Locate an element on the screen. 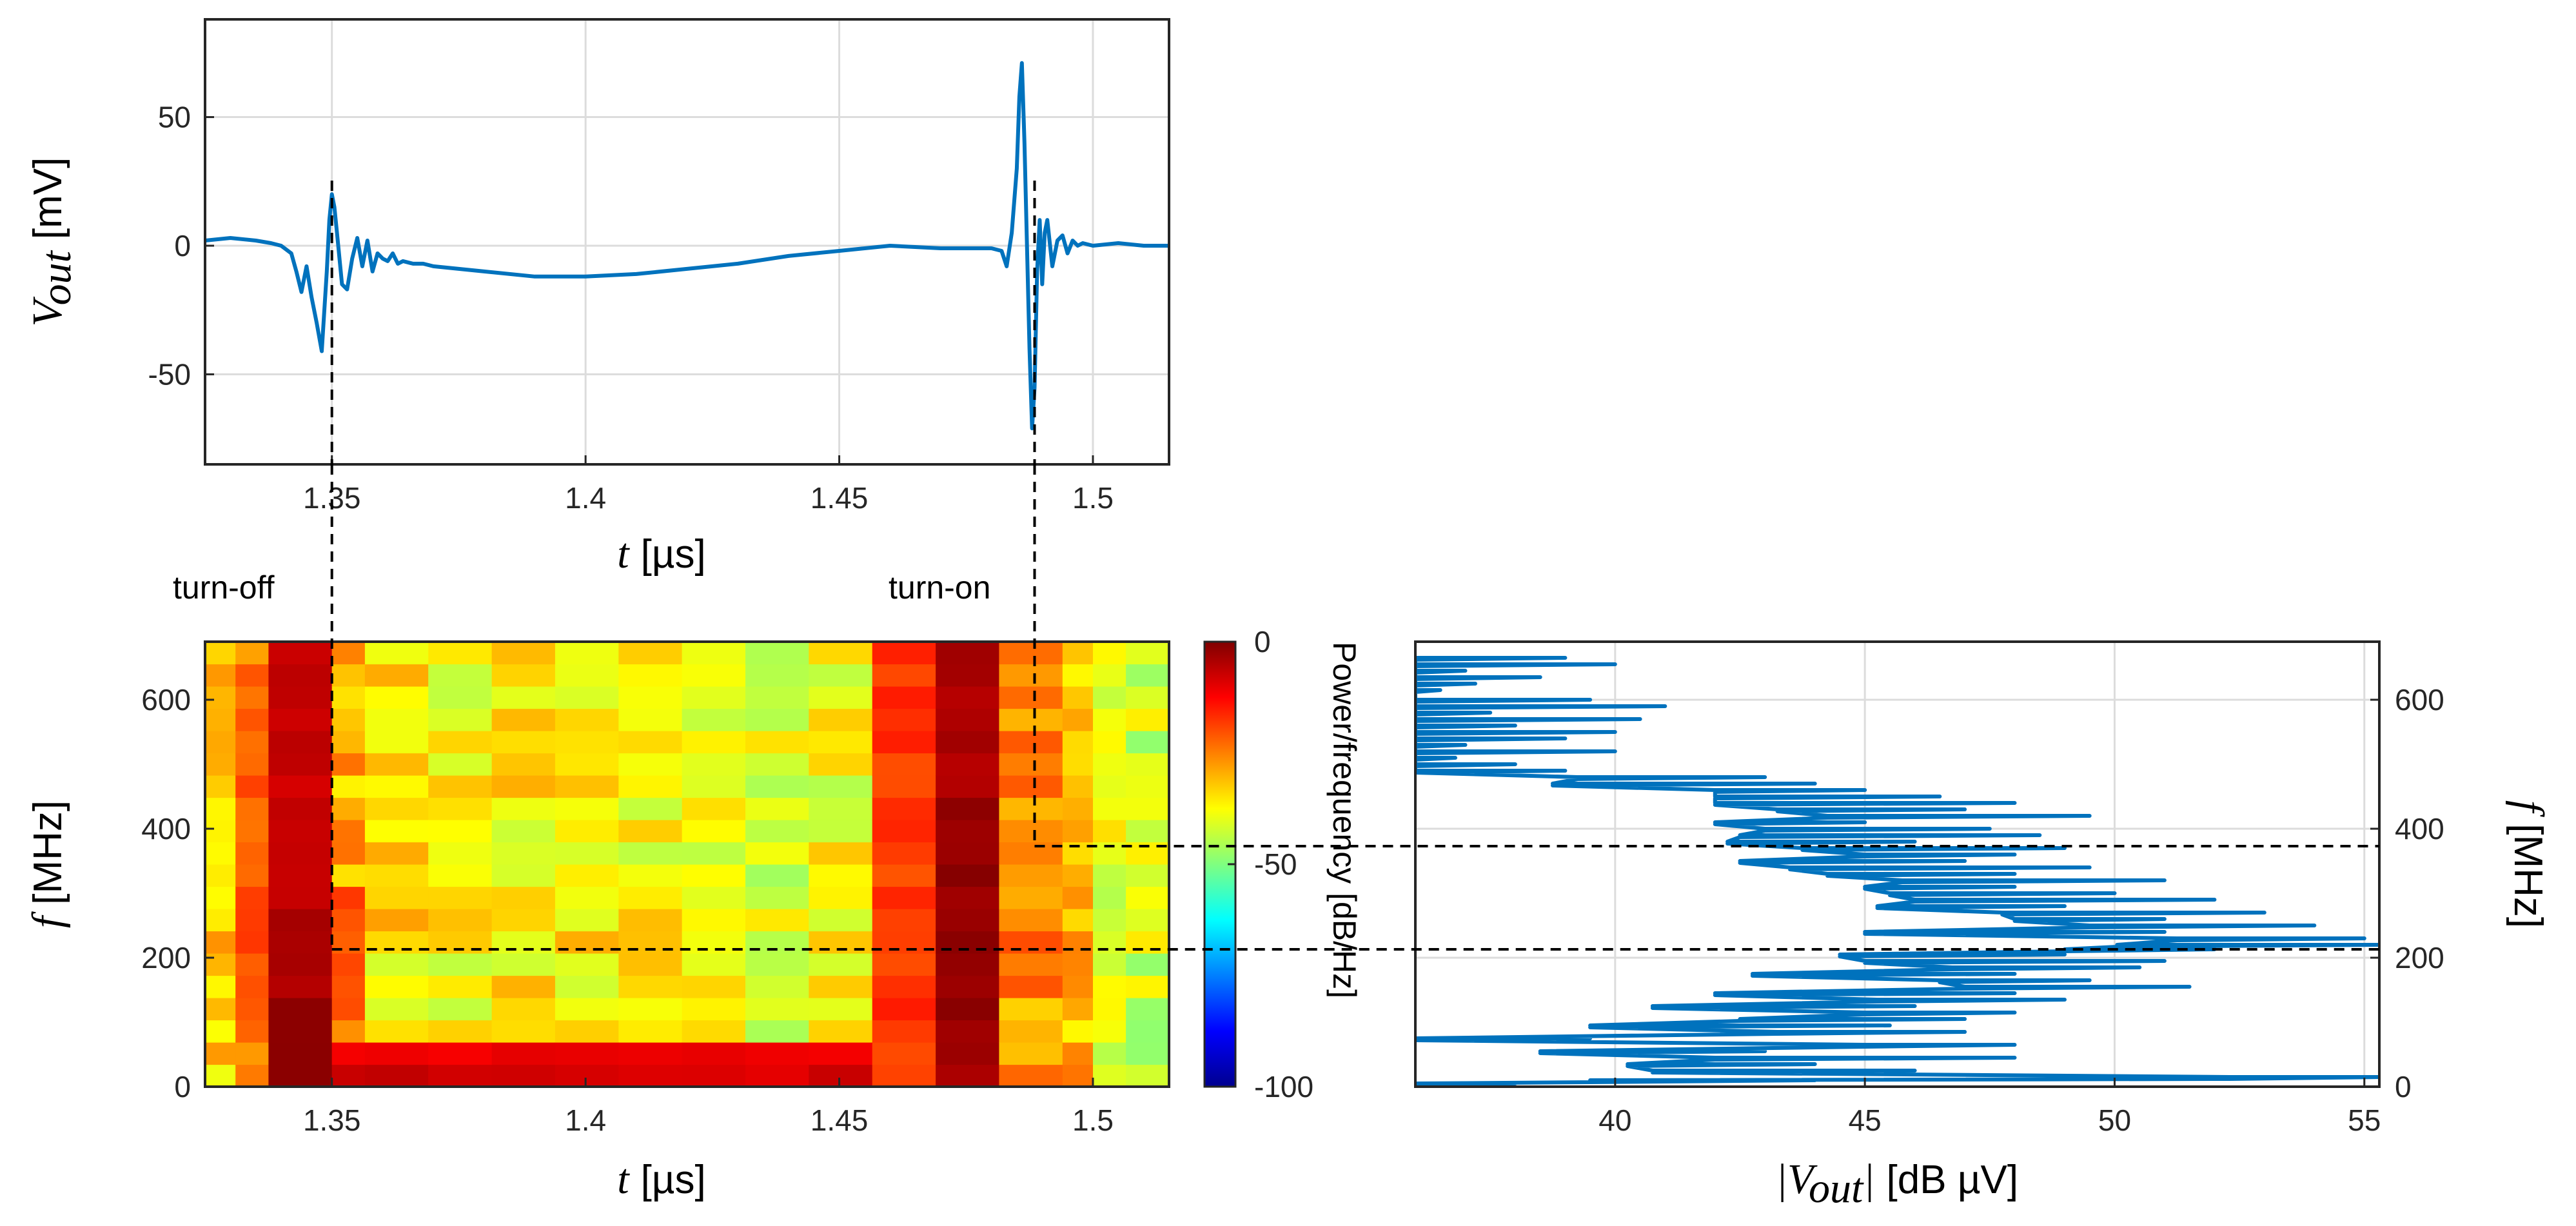 Image resolution: width=2576 pixels, height=1226 pixels. colorbar-tick-label: 0 is located at coordinates (1262, 641).